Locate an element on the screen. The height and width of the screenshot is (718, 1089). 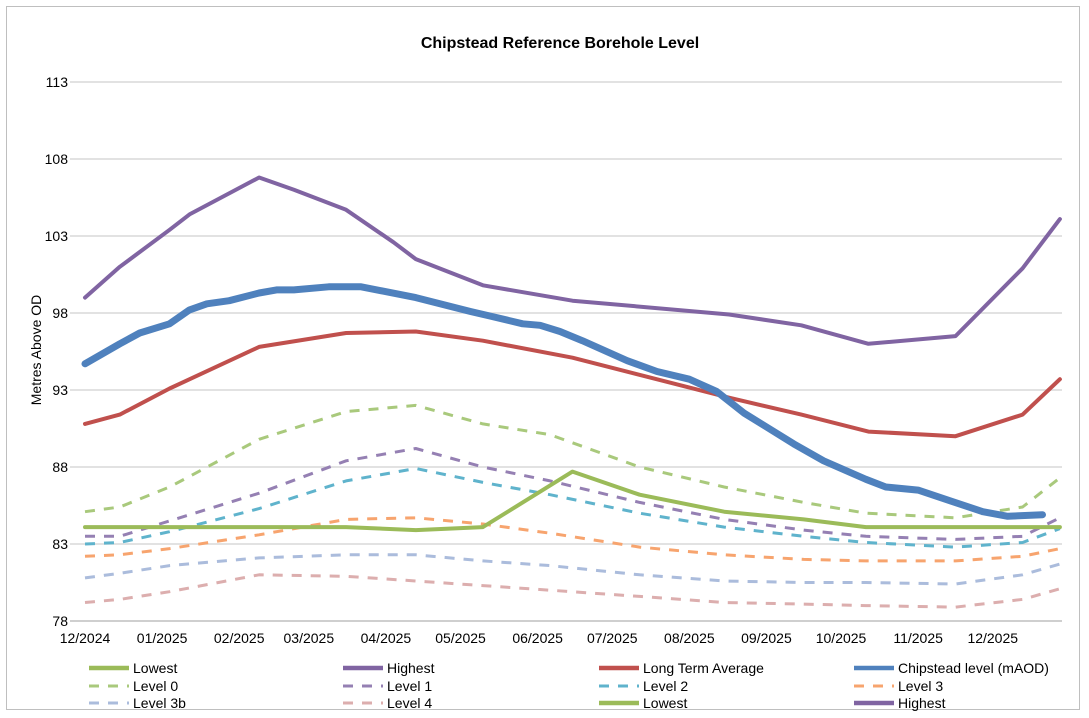
y-tick-label: 113 is located at coordinates (57, 82).